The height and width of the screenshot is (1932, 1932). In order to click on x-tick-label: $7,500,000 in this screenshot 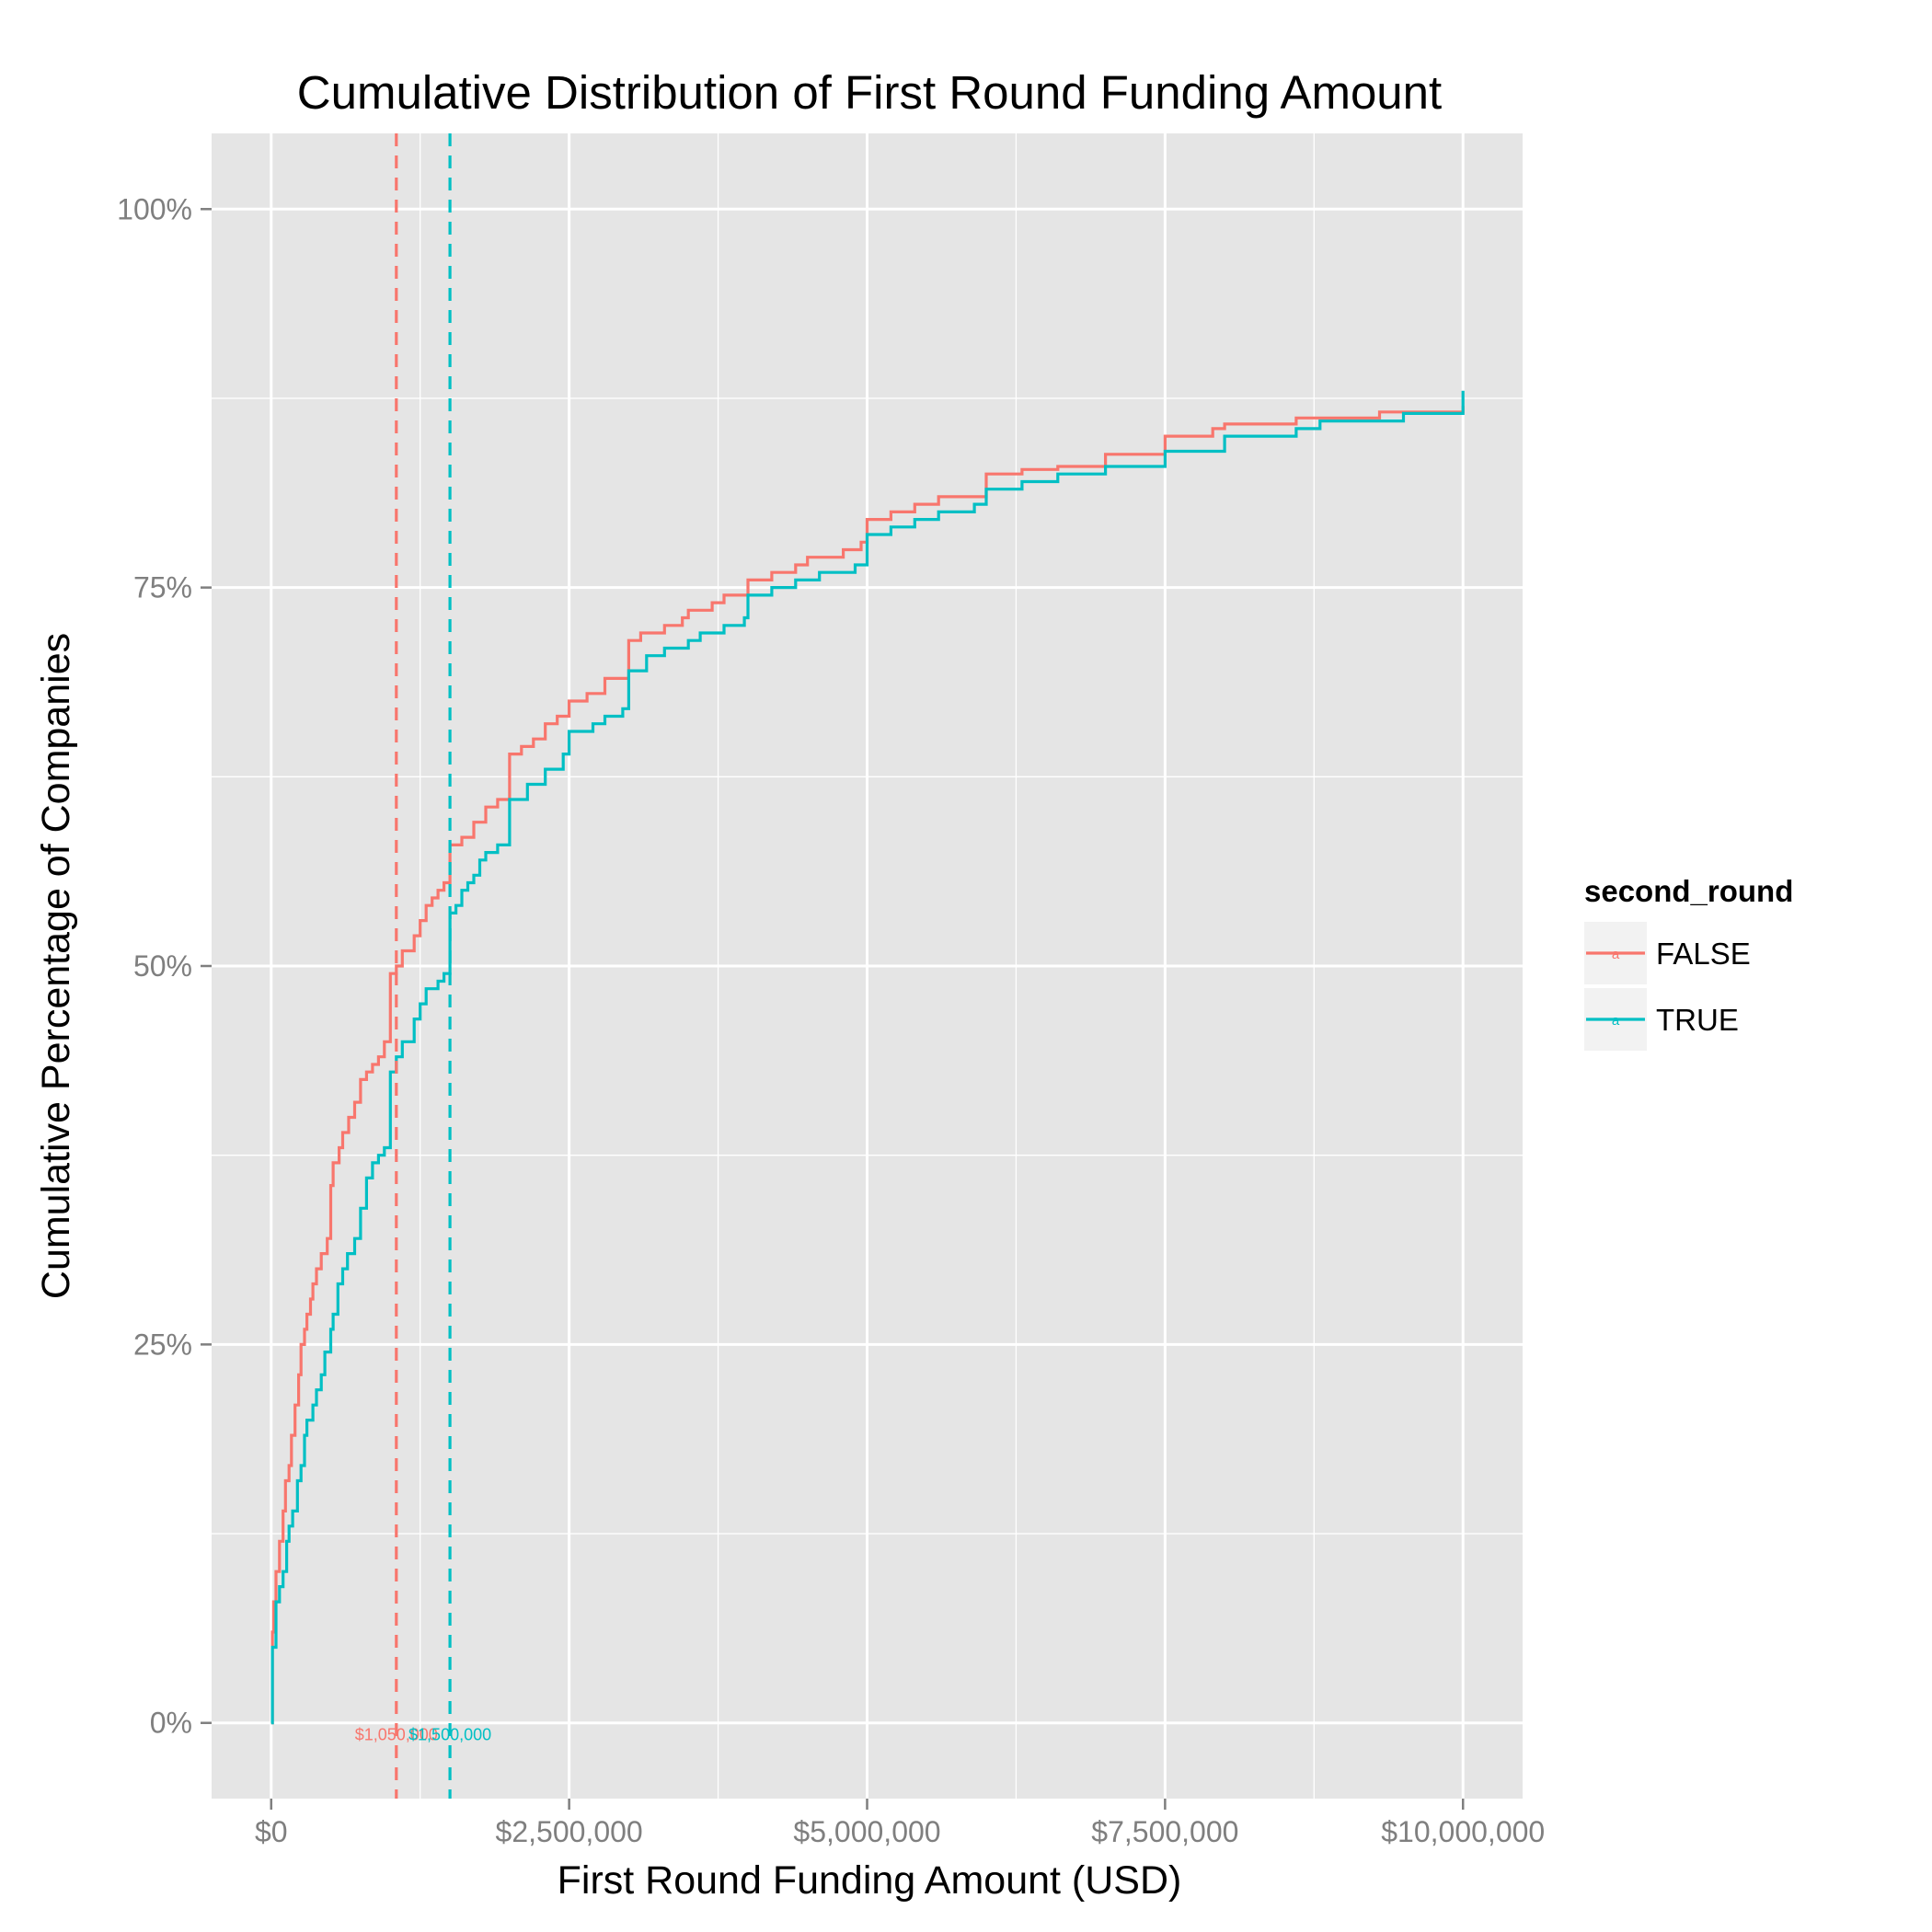, I will do `click(1164, 1831)`.